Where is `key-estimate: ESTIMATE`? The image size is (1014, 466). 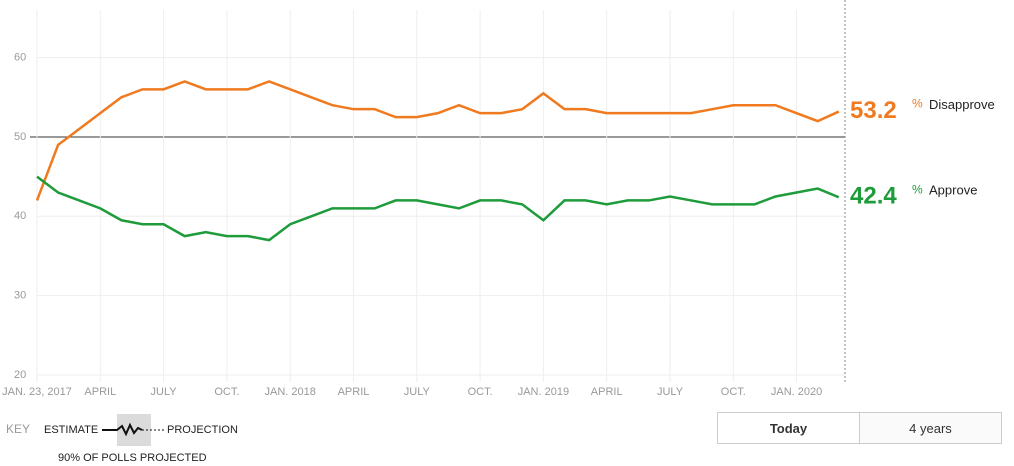
key-estimate: ESTIMATE is located at coordinates (71, 430).